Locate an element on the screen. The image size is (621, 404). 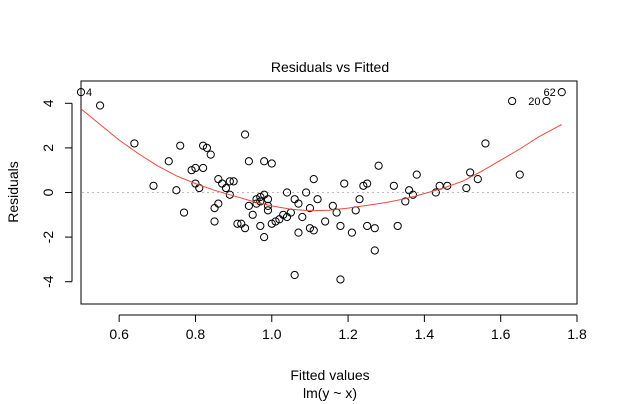
y-axis: -4 -2 0 2 4 is located at coordinates (56, 193).